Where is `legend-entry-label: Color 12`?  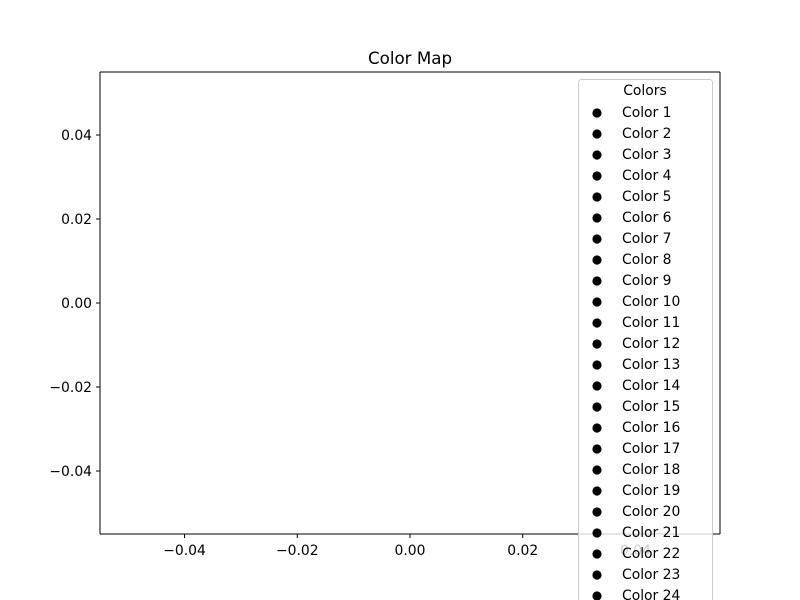 legend-entry-label: Color 12 is located at coordinates (651, 344).